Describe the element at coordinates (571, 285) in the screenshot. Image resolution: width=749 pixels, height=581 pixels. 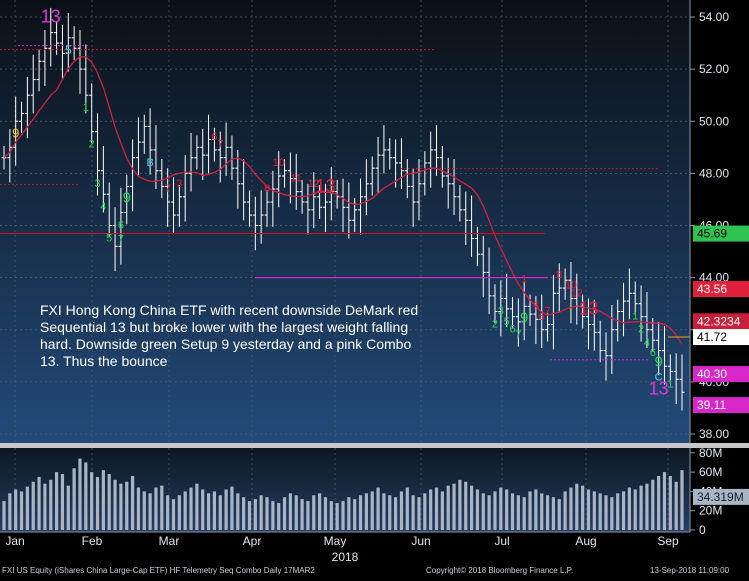
I see `countdown-label: 10` at that location.